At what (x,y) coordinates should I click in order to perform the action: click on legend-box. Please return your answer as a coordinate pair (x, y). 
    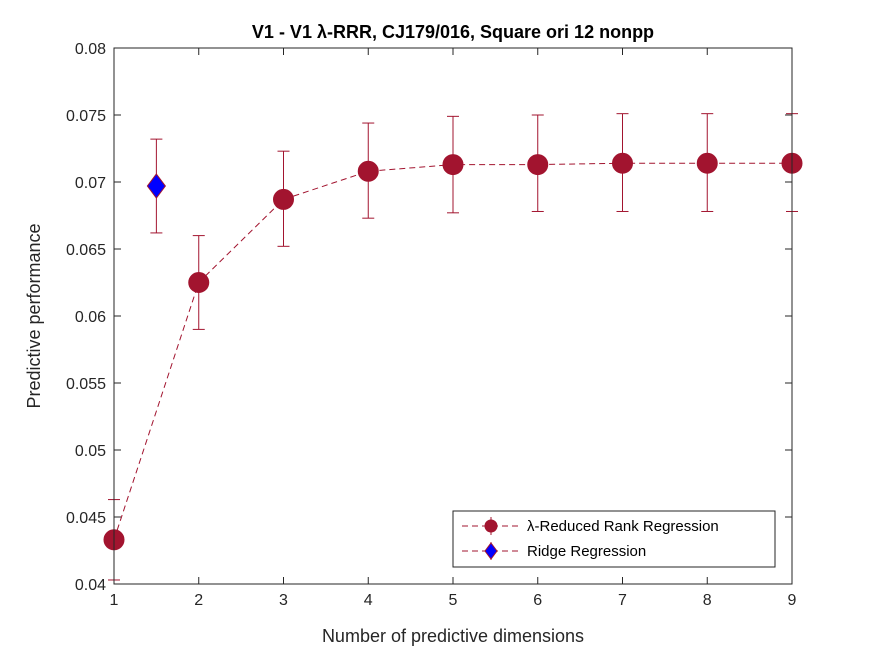
    Looking at the image, I should click on (614, 539).